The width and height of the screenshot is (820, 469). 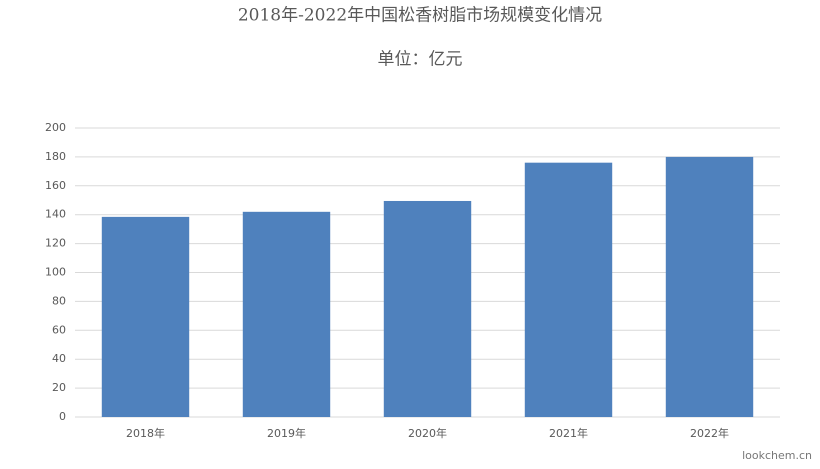 What do you see at coordinates (145, 433) in the screenshot?
I see `x-tick-label: 2018年` at bounding box center [145, 433].